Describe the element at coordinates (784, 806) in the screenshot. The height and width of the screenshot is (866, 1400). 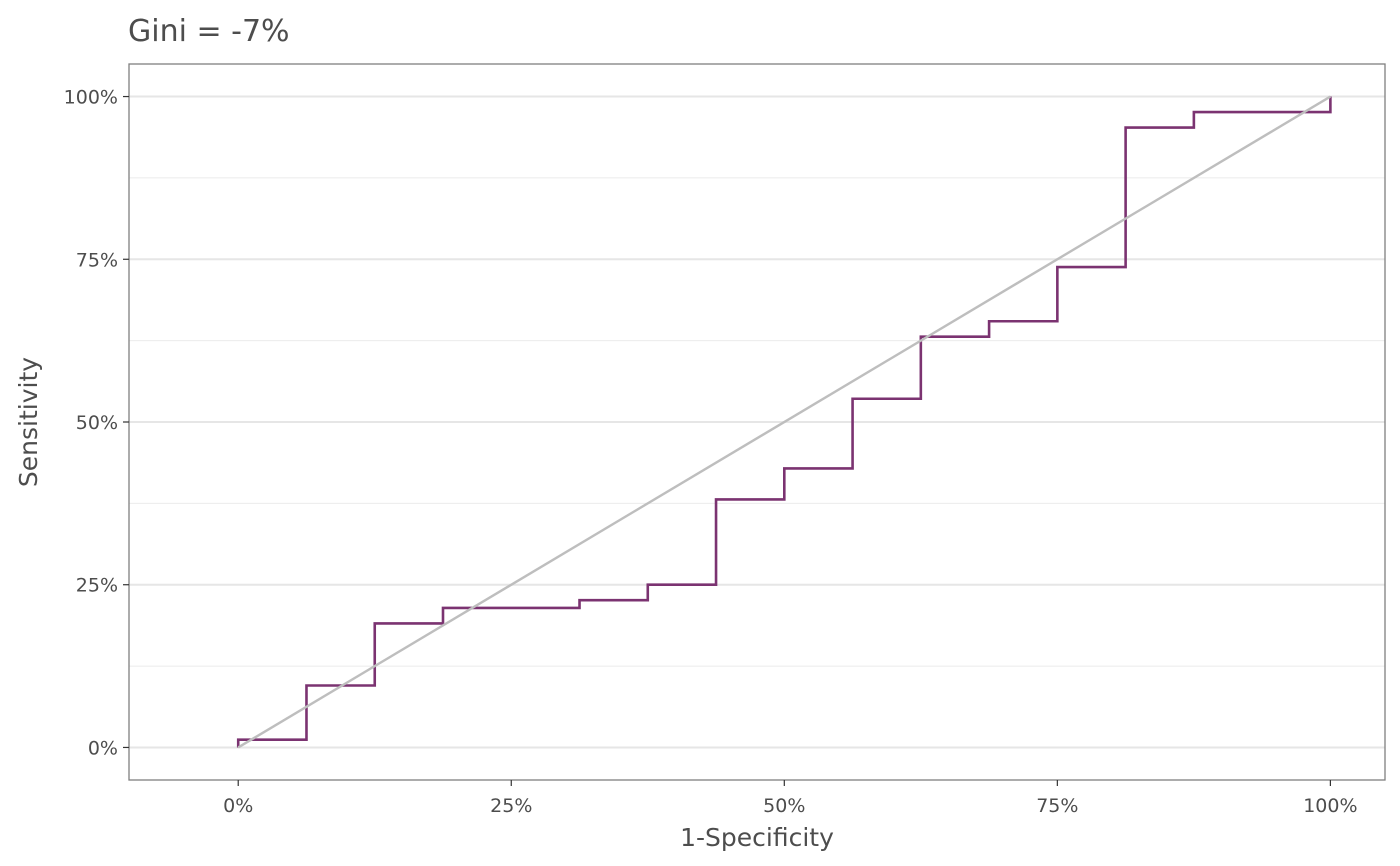
I see `x-tick-label: 50%` at that location.